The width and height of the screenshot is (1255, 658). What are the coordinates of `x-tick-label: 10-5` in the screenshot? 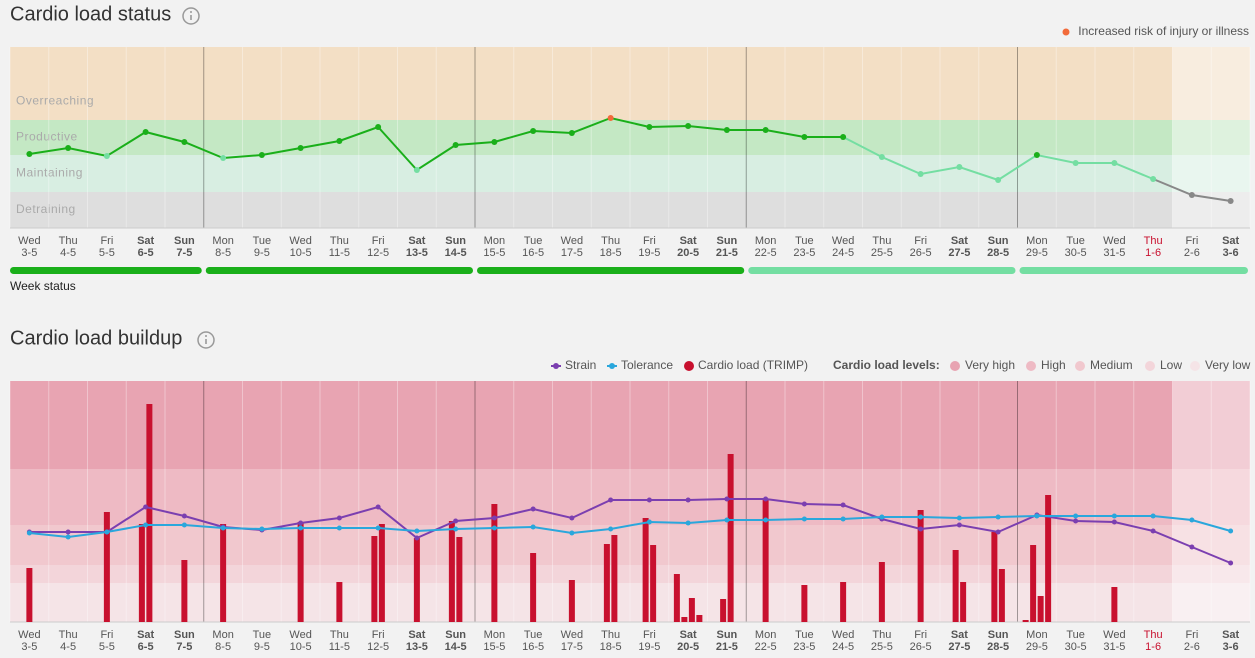 It's located at (301, 253).